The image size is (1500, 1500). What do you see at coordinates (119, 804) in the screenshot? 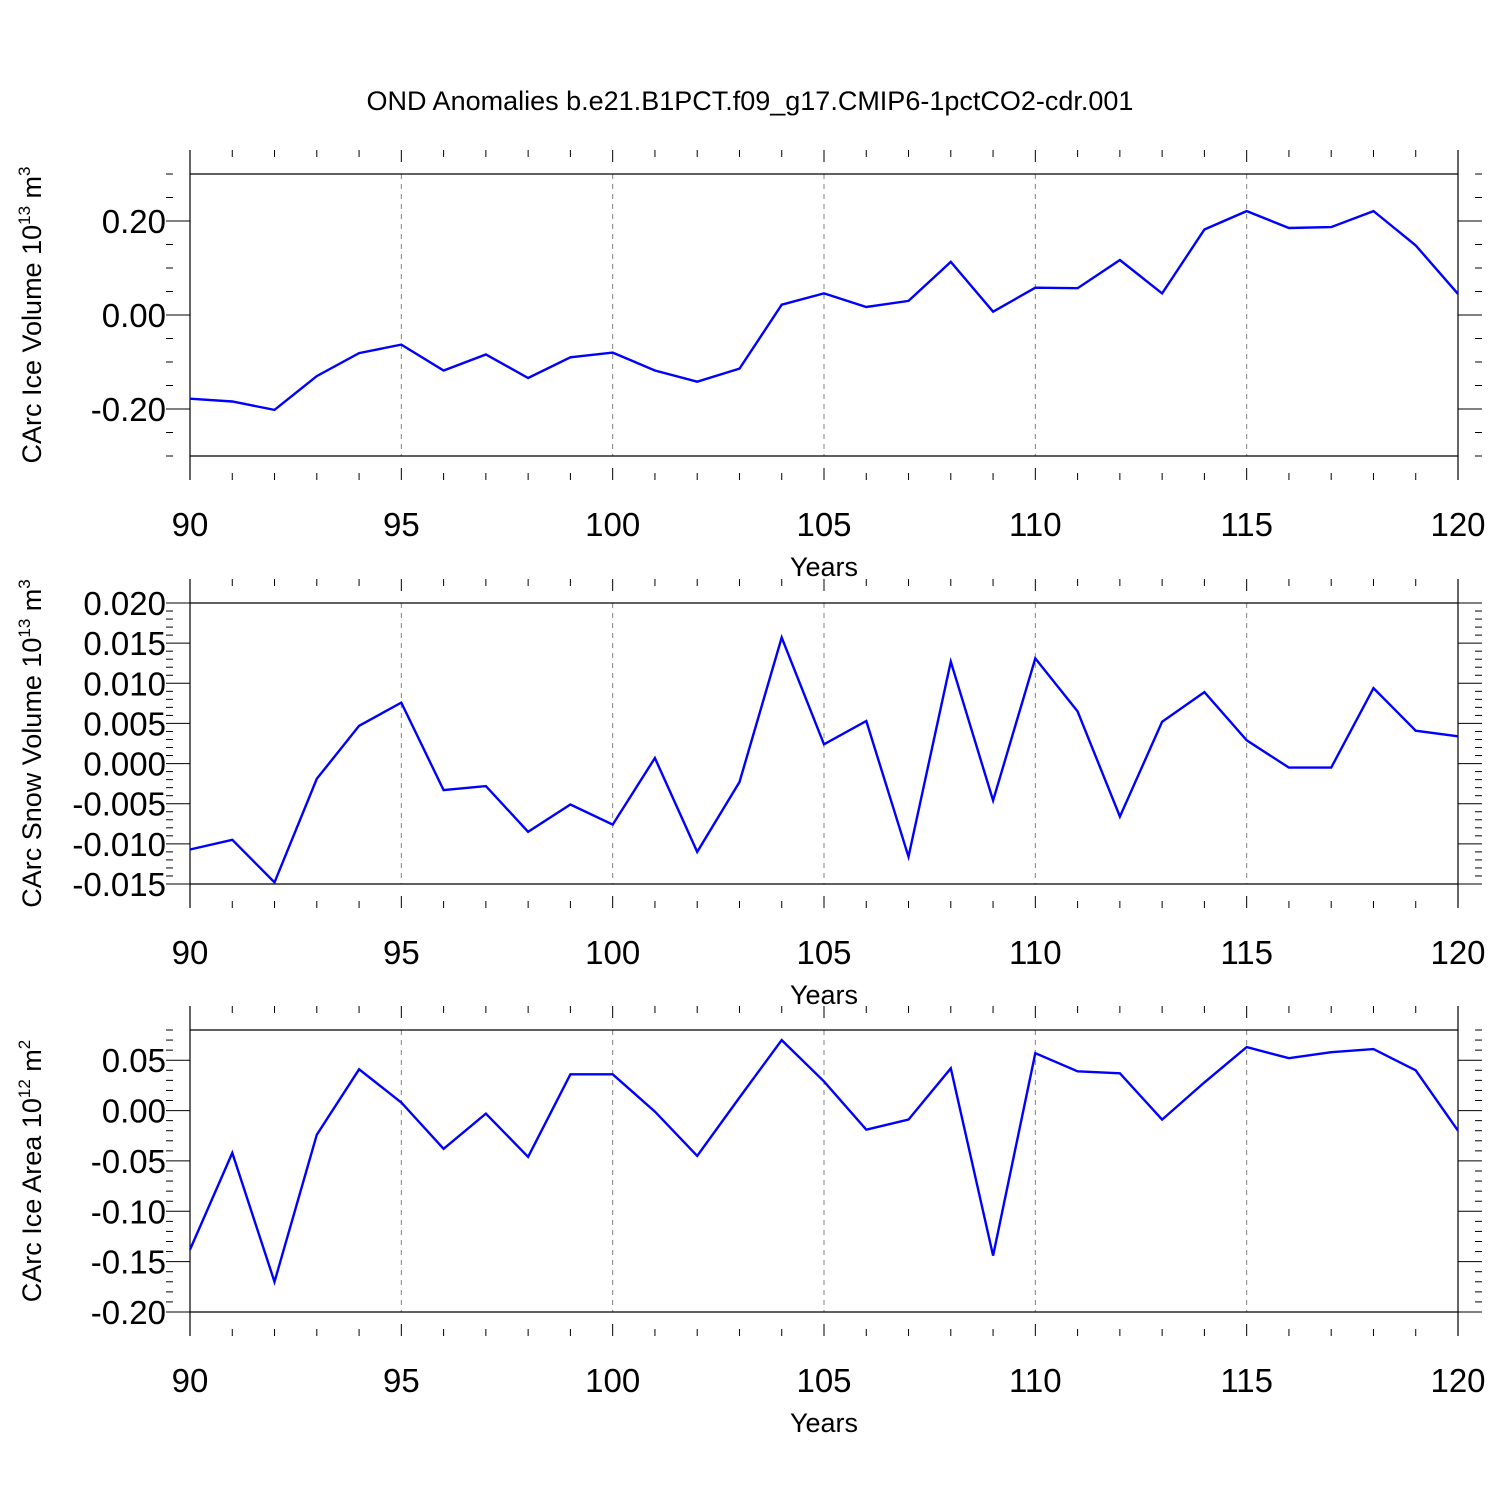
I see `y-tick-label: -0.005` at bounding box center [119, 804].